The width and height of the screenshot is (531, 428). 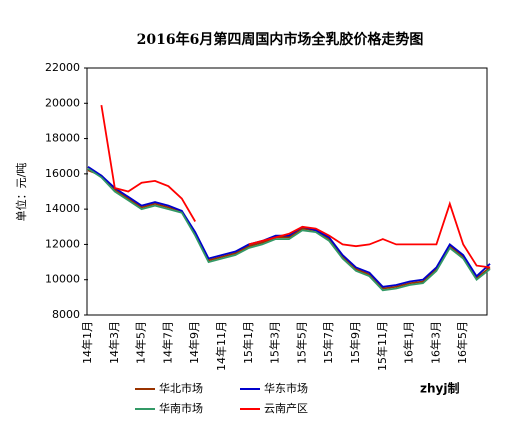 I want to click on x-tick-label: 15年5月, so click(x=301, y=342).